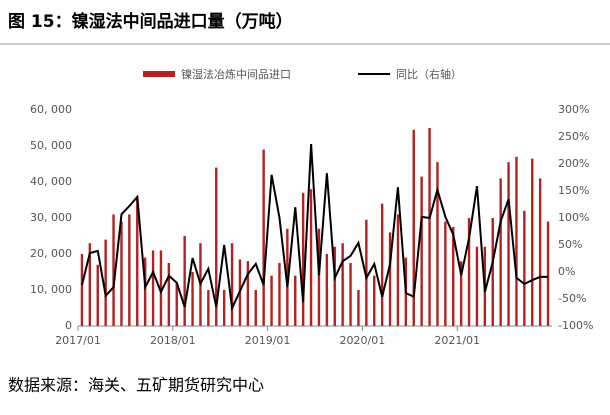 Image resolution: width=610 pixels, height=415 pixels. Describe the element at coordinates (51, 145) in the screenshot. I see `y-tick-label: 50, 000` at that location.